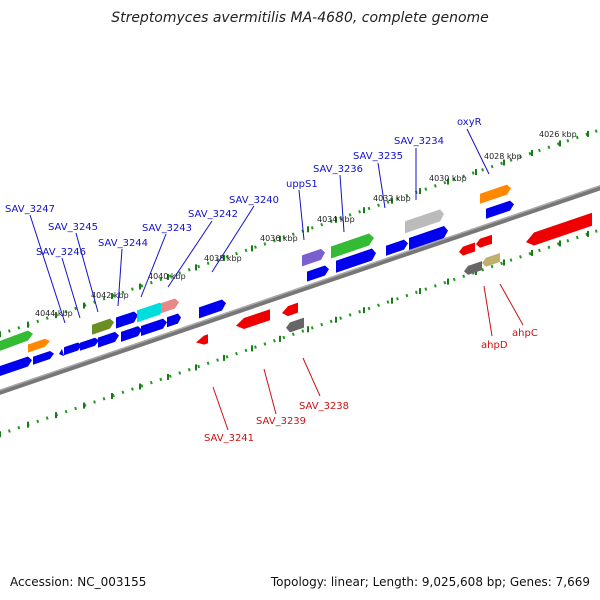  Describe the element at coordinates (167, 276) in the screenshot. I see `scale-label: 4040 kbp` at that location.